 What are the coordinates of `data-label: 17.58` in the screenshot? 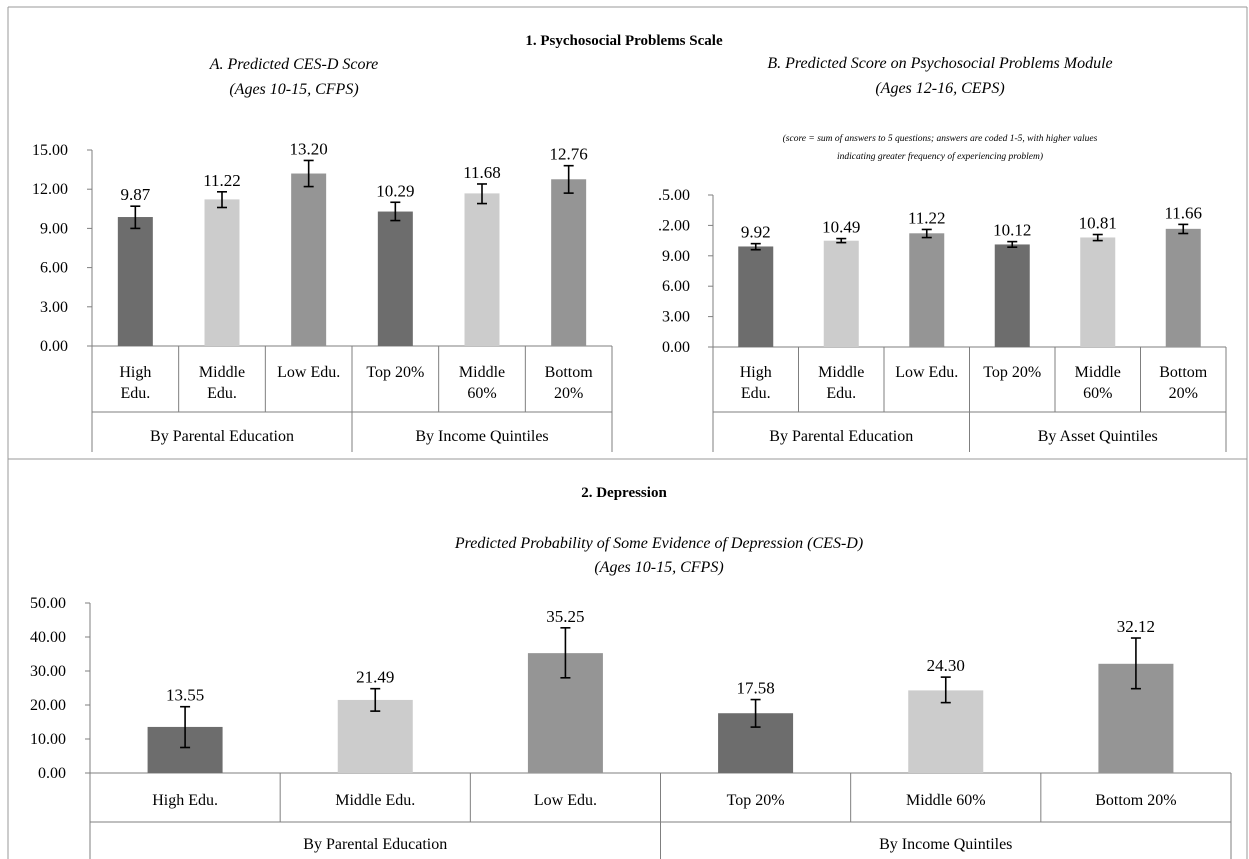 It's located at (755, 688).